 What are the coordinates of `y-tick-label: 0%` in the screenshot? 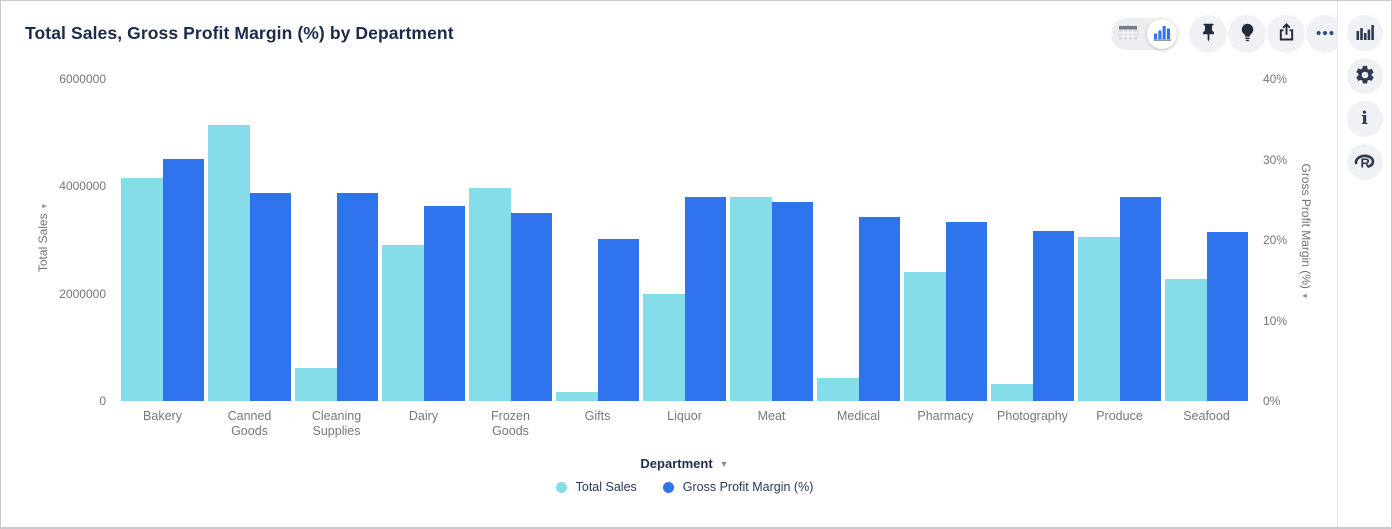 It's located at (1272, 401).